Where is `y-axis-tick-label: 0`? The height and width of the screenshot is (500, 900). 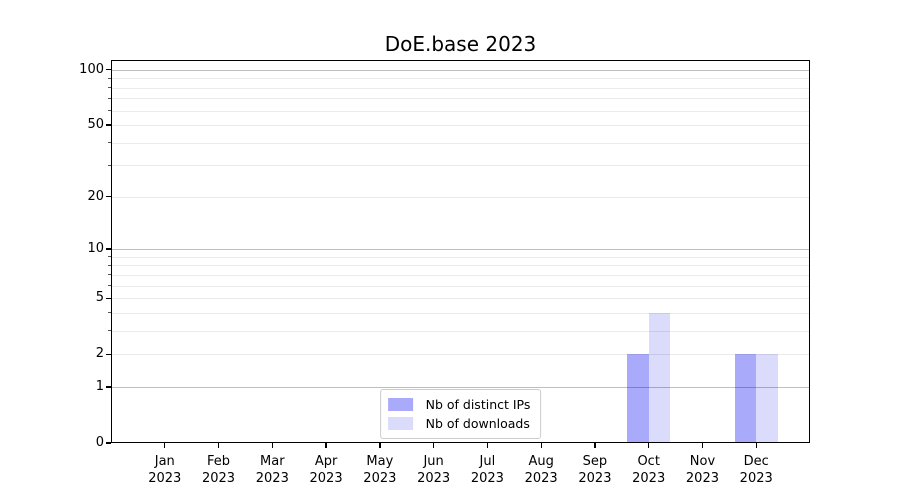
y-axis-tick-label: 0 is located at coordinates (99, 442).